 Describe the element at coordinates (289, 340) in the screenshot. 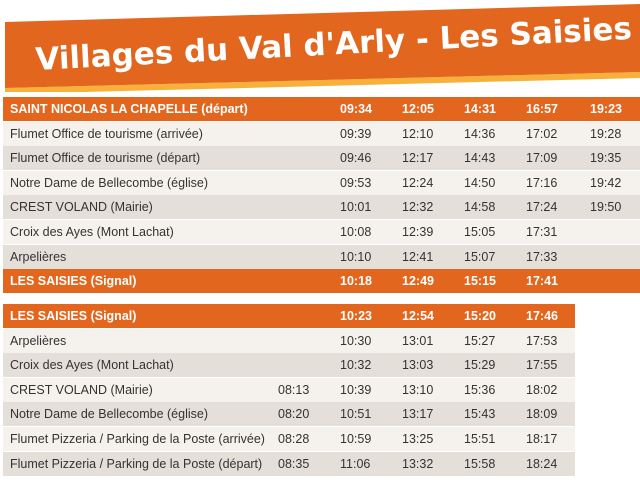

I see `table-row: Arpelières 10:30 13:01 15:27 17:53` at that location.